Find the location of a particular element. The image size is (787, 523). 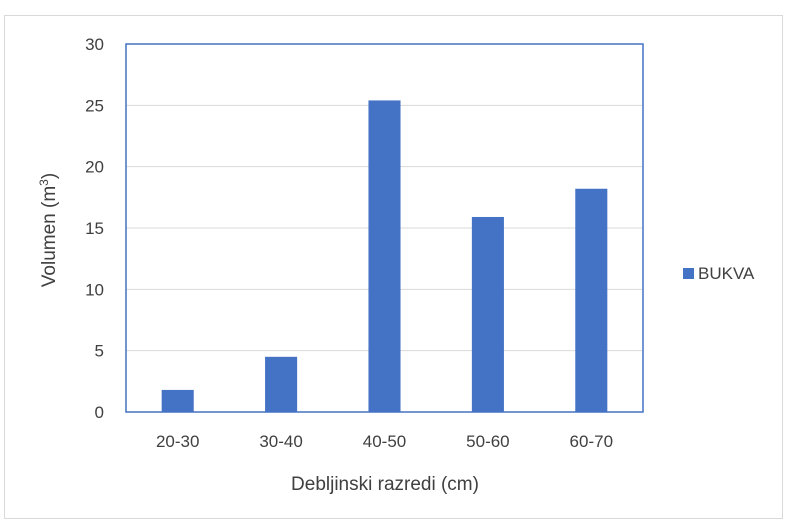

y-tick-label: 20 is located at coordinates (94, 167).